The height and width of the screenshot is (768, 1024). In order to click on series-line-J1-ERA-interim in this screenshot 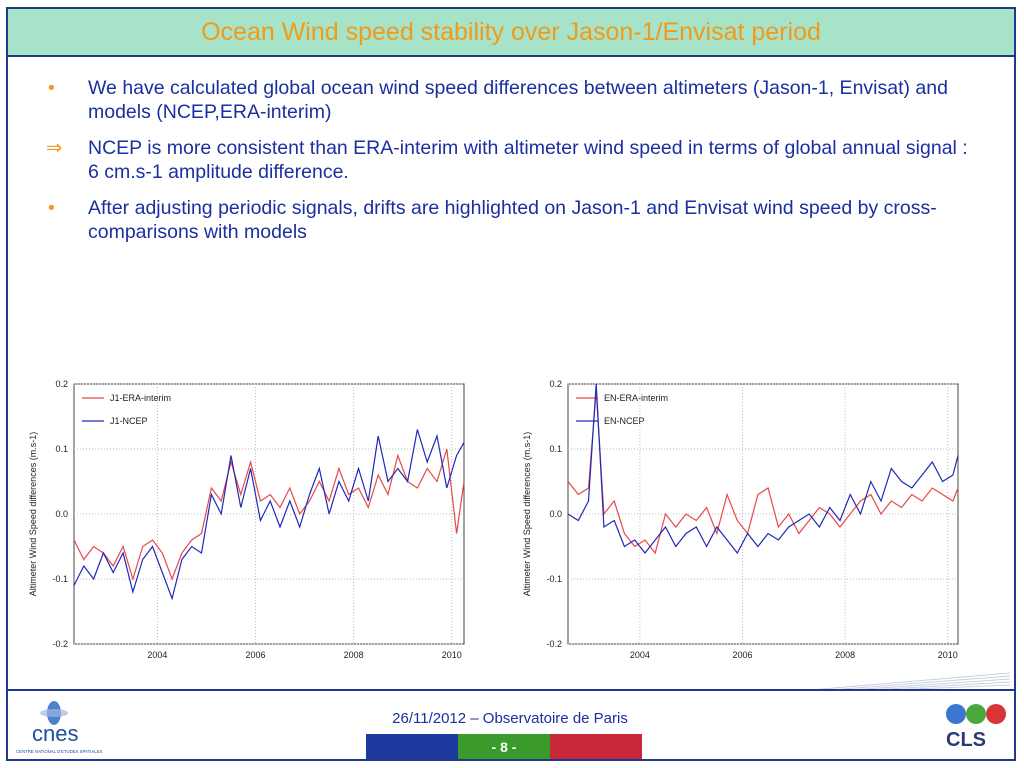, I will do `click(269, 515)`.